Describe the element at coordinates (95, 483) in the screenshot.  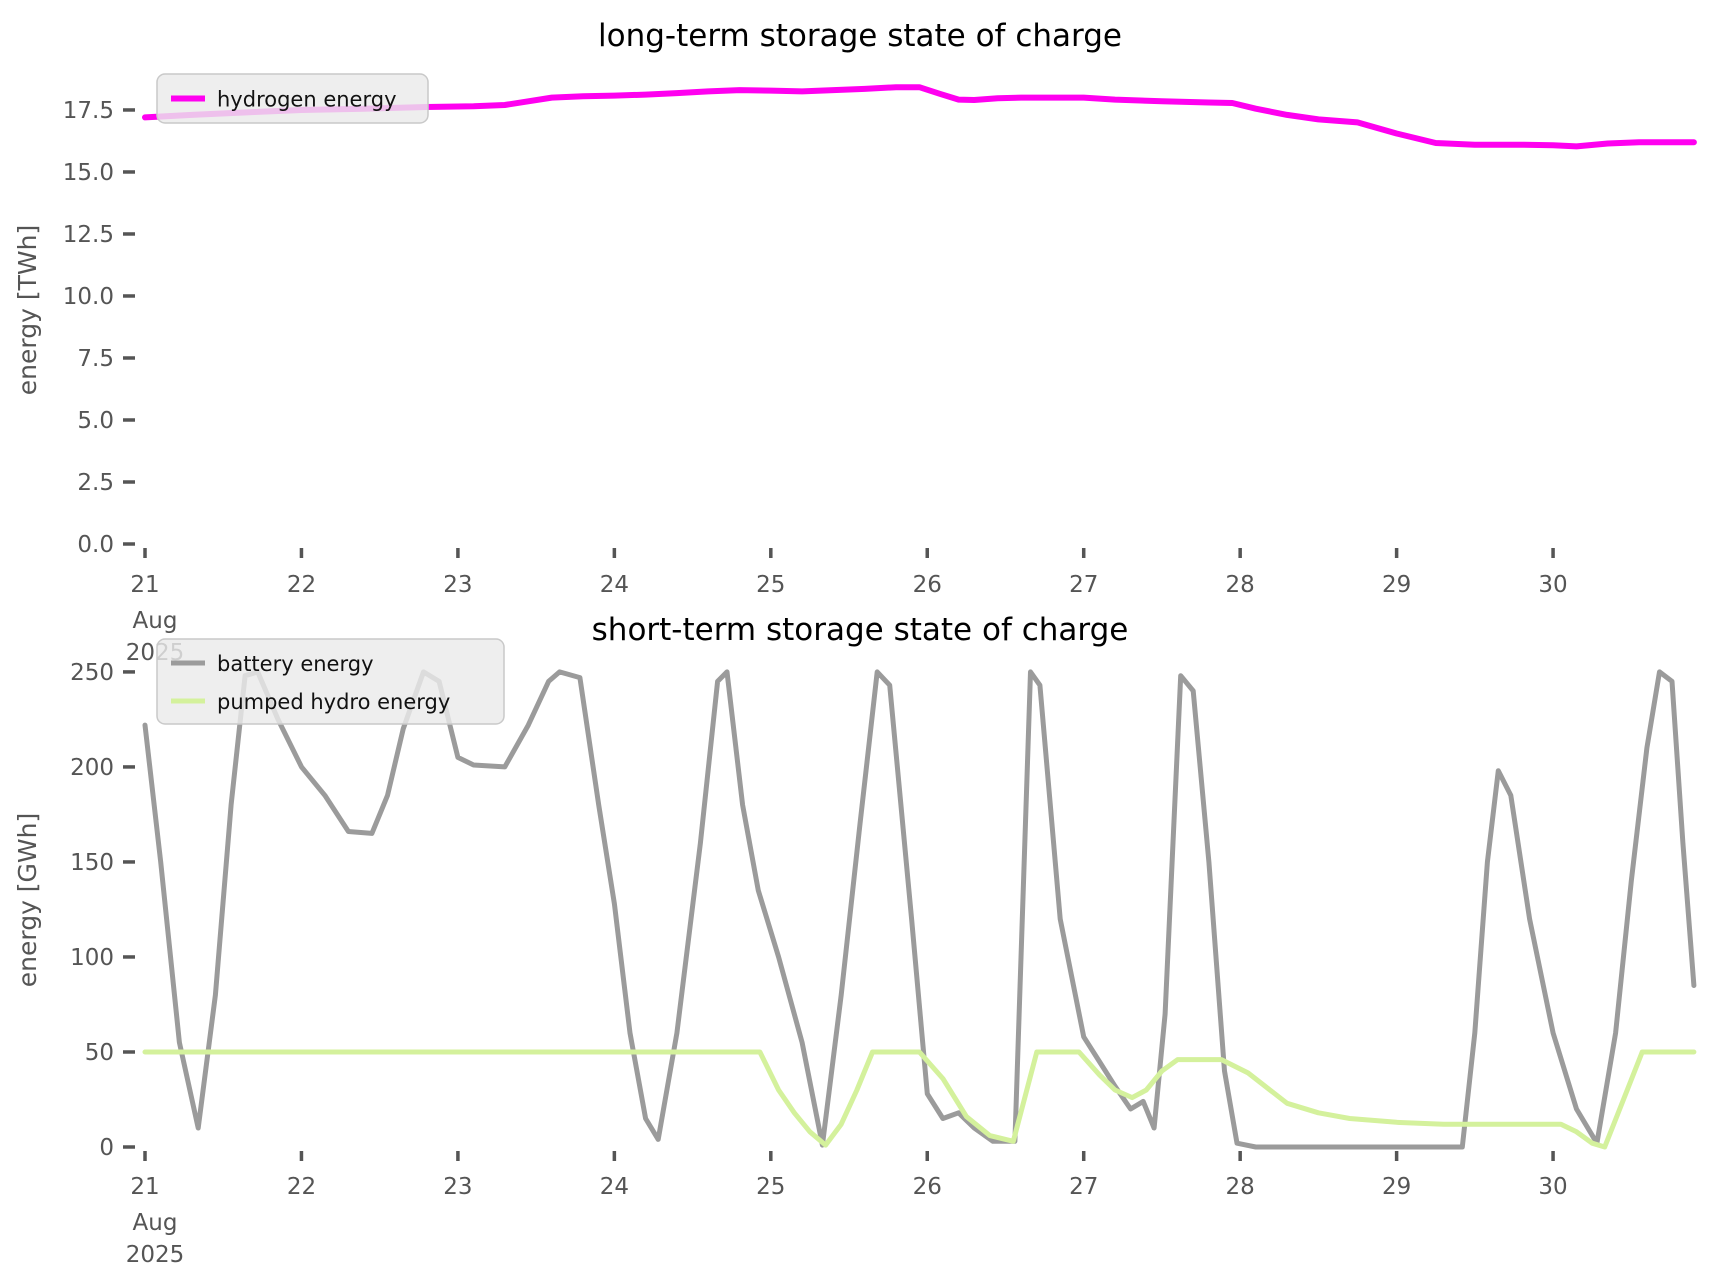
I see `y-tick-label: 2.5` at that location.